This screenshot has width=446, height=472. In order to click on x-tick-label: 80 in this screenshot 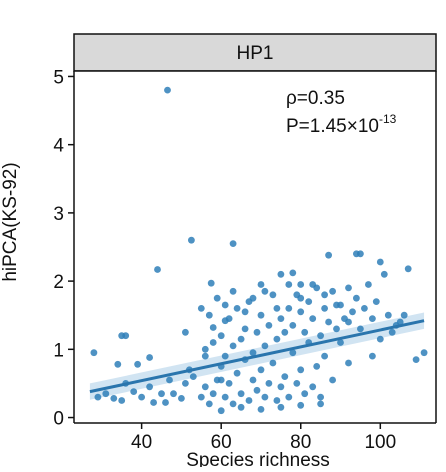, I will do `click(300, 442)`.